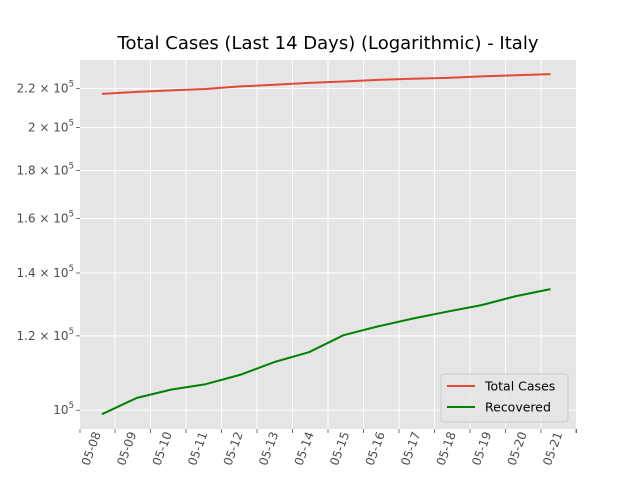  I want to click on y-tick-label: 105, so click(63, 409).